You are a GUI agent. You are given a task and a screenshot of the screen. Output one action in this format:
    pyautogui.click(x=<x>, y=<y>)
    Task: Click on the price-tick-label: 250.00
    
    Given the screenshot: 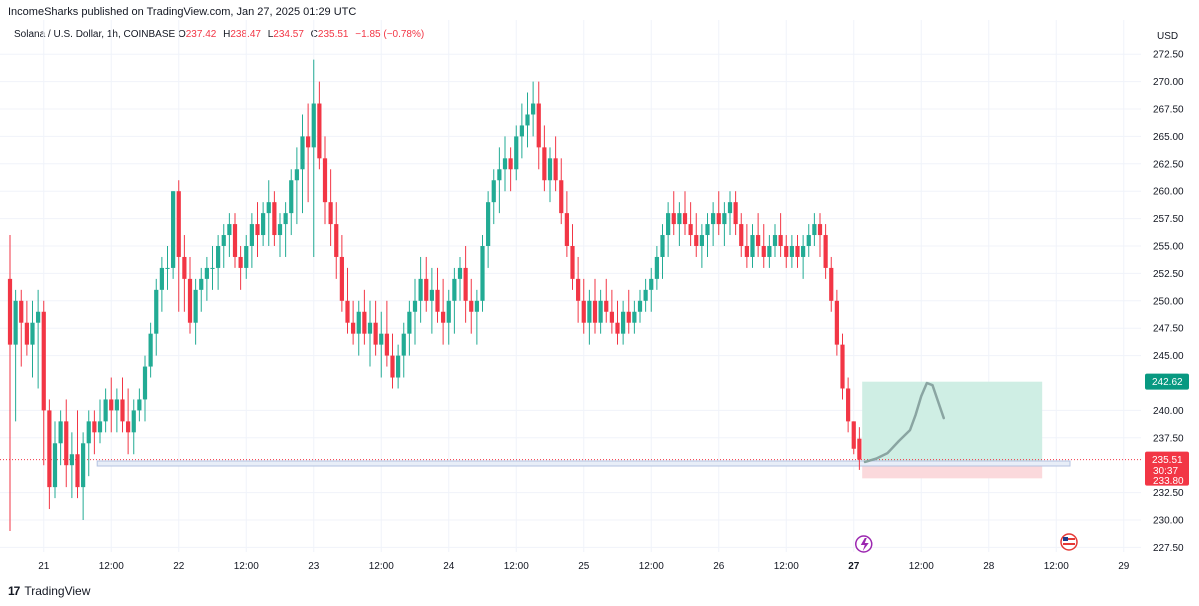 What is the action you would take?
    pyautogui.click(x=1168, y=301)
    